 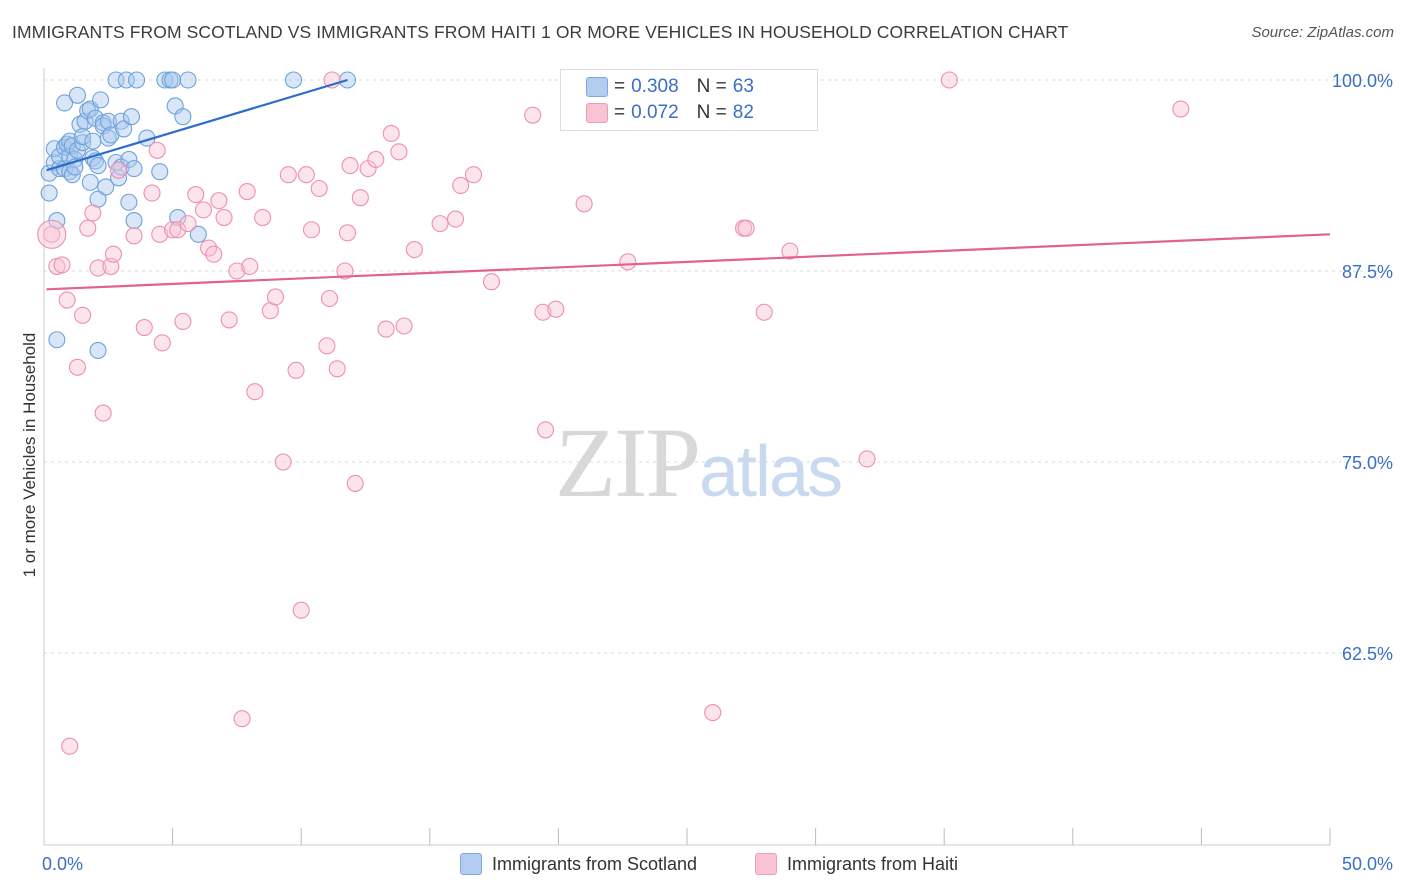 What do you see at coordinates (197, 125) in the screenshot?
I see `scotland-trend-line` at bounding box center [197, 125].